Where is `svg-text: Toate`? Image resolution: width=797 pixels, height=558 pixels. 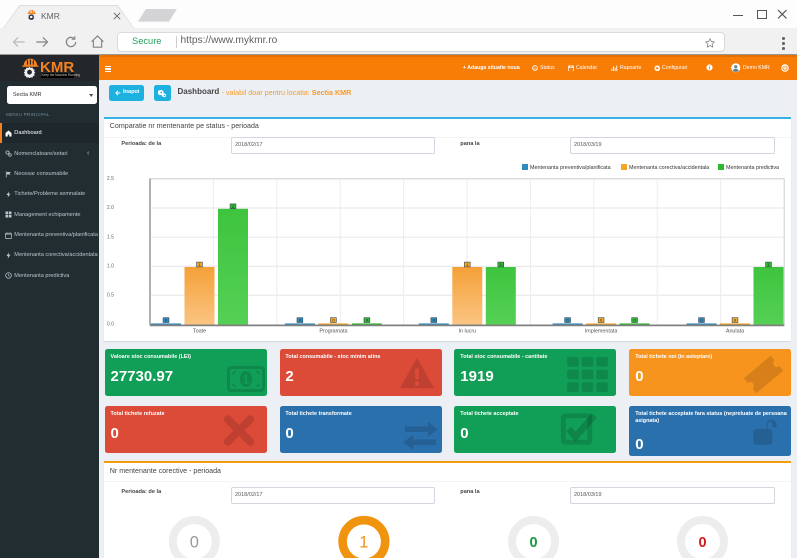
svg-text: Toate is located at coordinates (199, 332).